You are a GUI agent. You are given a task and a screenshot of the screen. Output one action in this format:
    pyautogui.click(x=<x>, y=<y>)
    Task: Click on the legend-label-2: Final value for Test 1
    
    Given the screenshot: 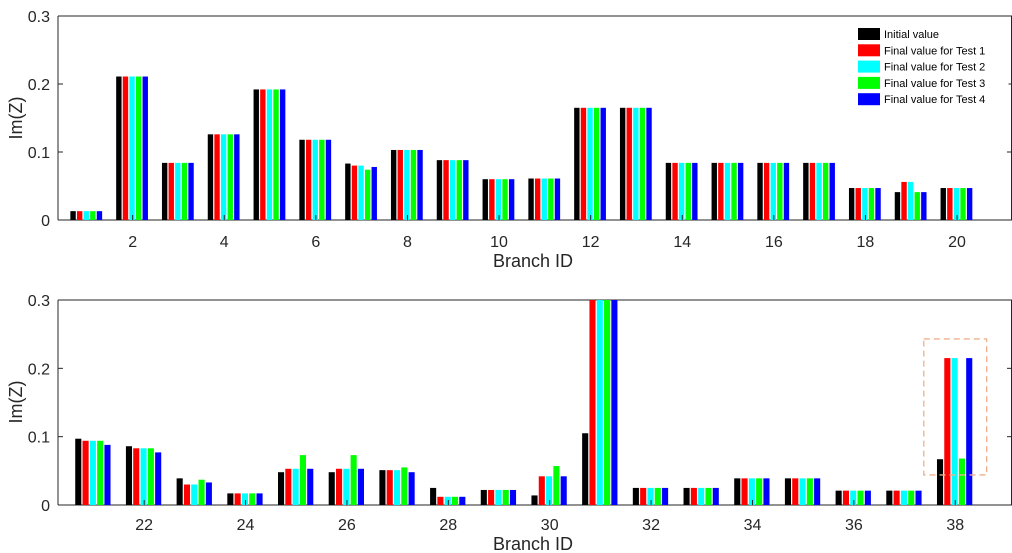 What is the action you would take?
    pyautogui.click(x=934, y=51)
    